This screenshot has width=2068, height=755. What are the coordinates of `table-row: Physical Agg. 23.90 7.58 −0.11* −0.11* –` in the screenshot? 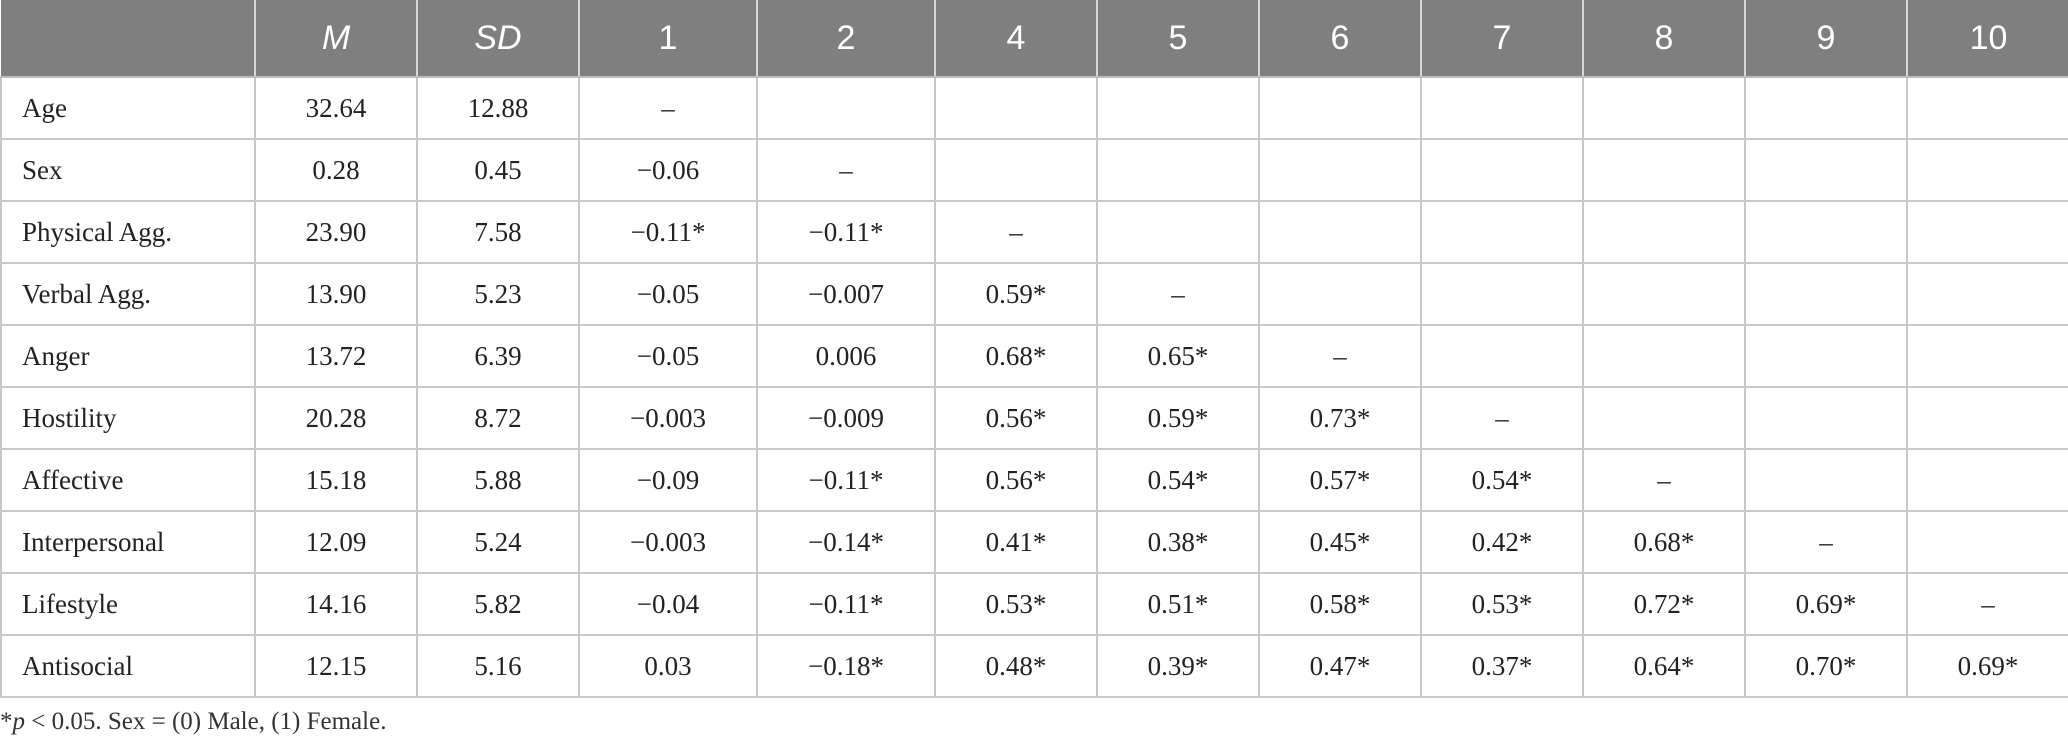 It's located at (1034, 232).